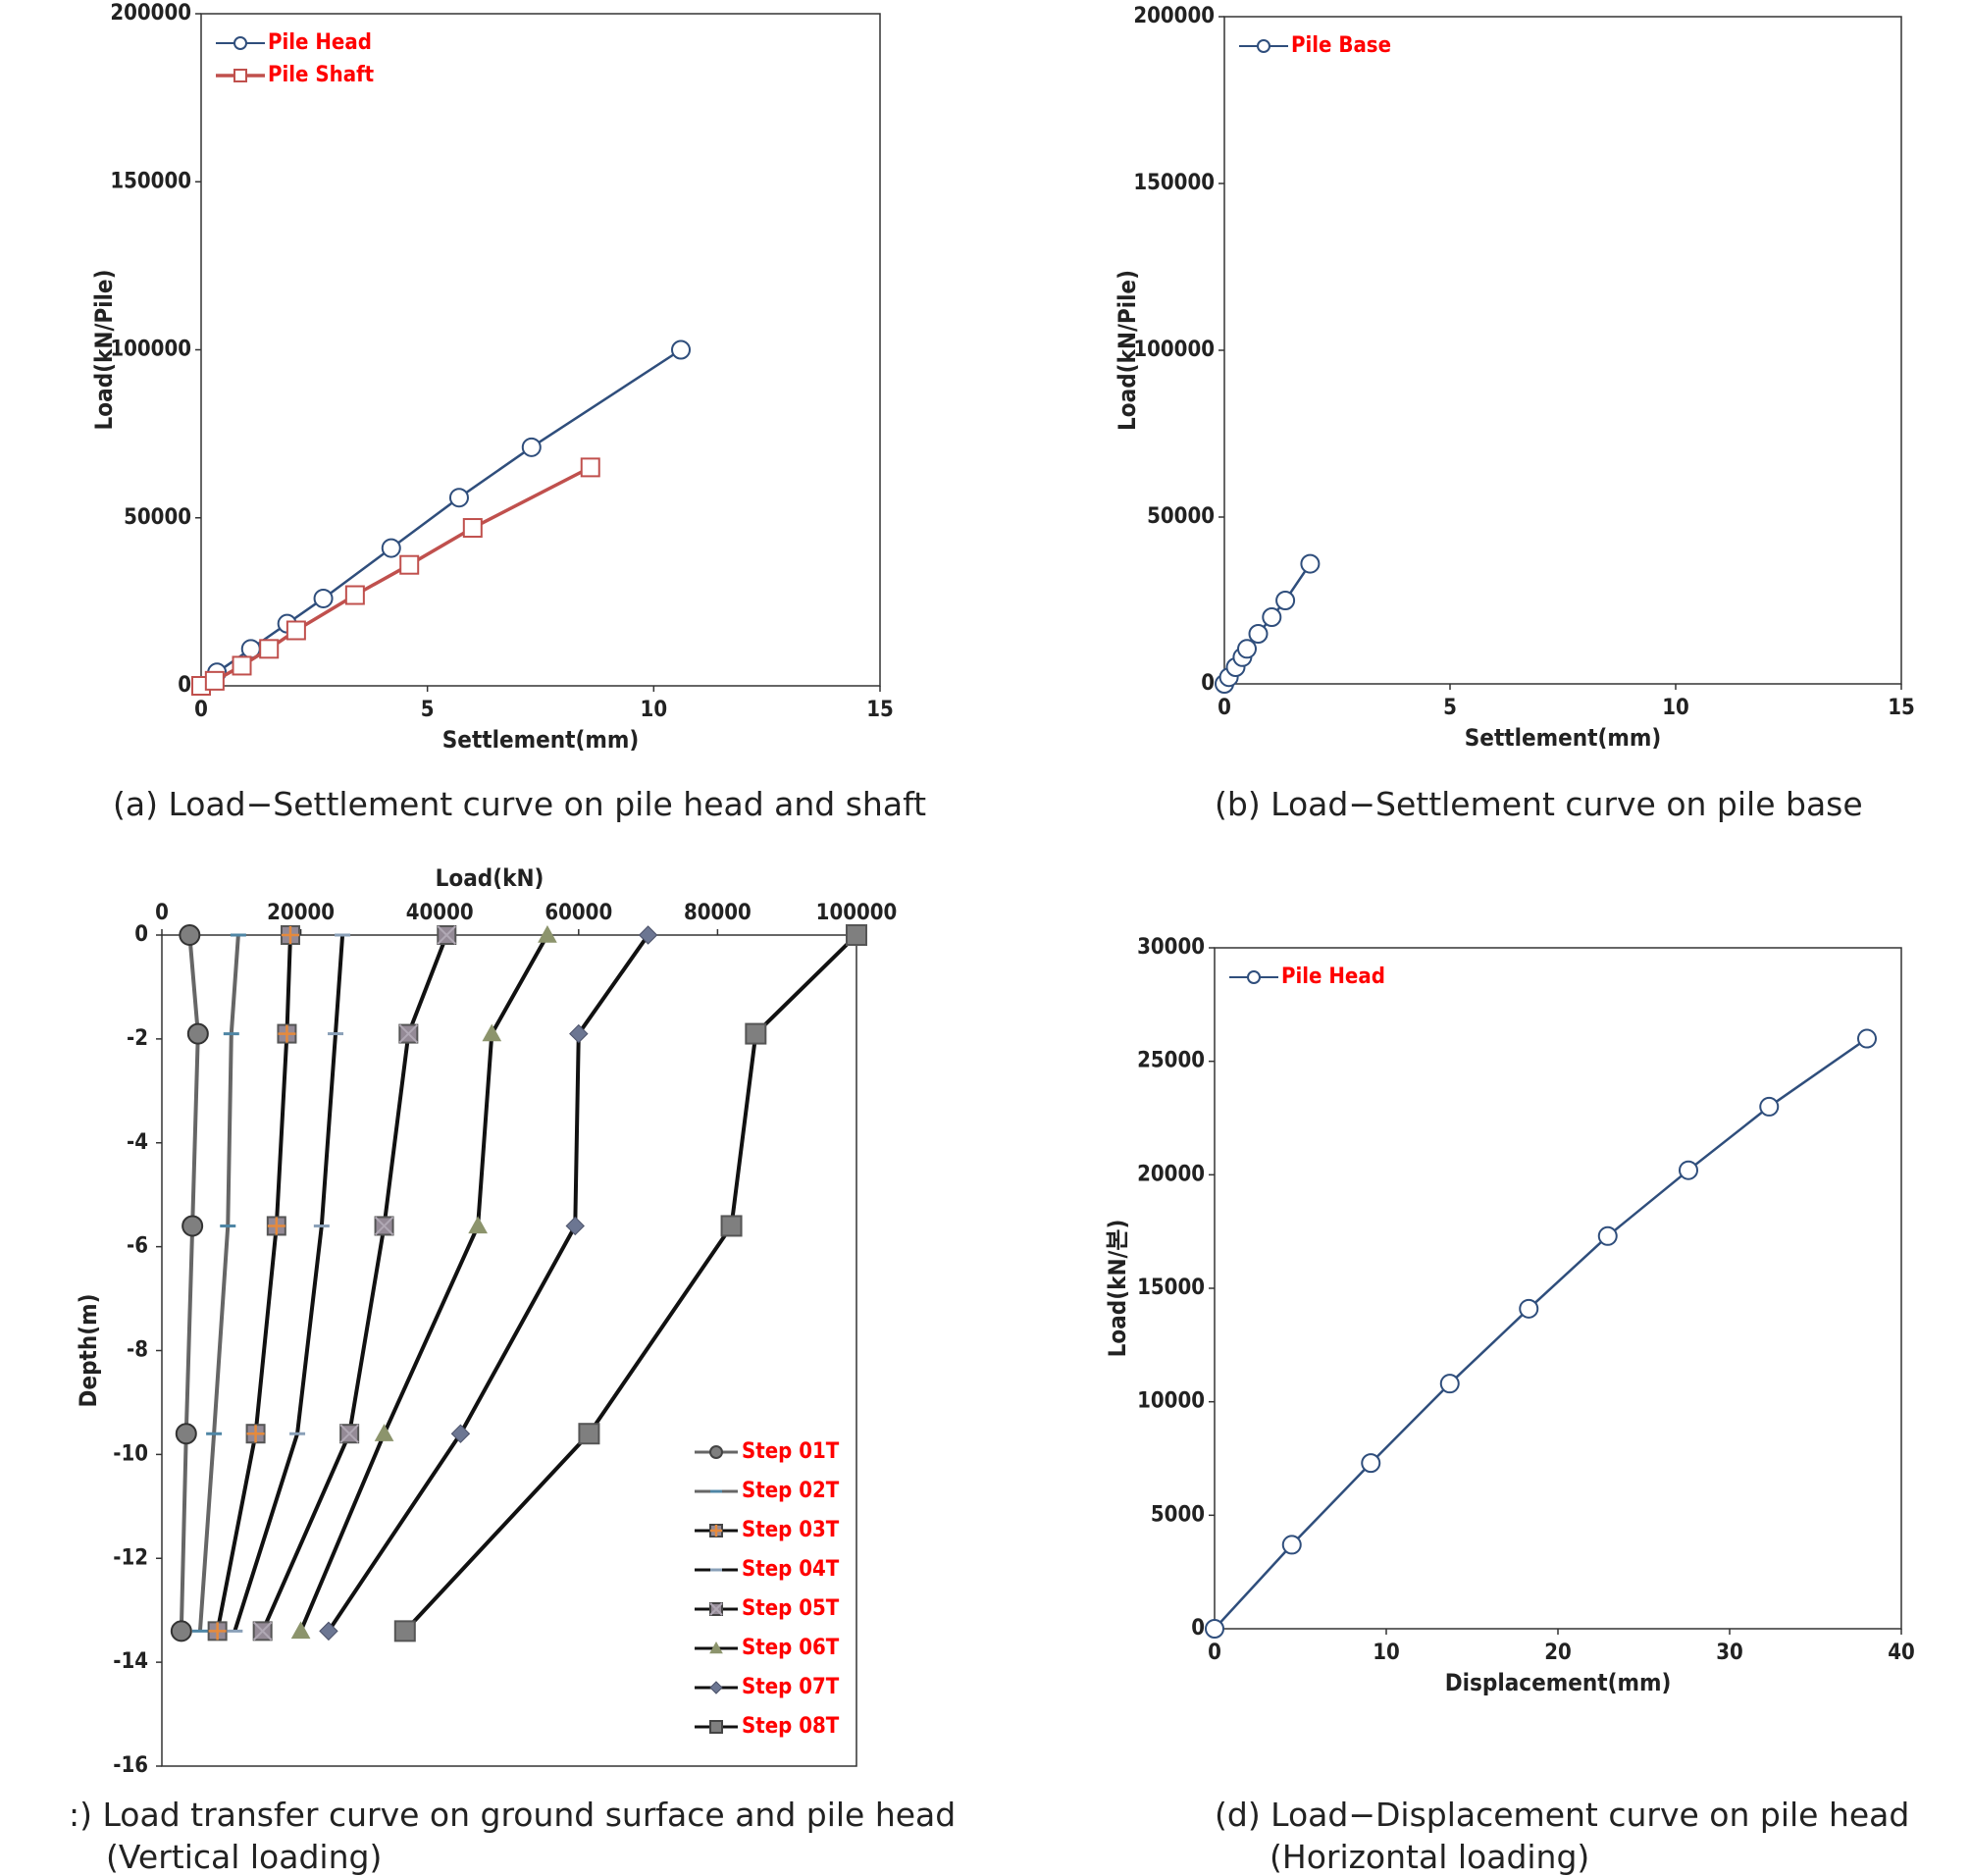 This screenshot has width=1970, height=1876. I want to click on x-tick-label: 40000, so click(440, 913).